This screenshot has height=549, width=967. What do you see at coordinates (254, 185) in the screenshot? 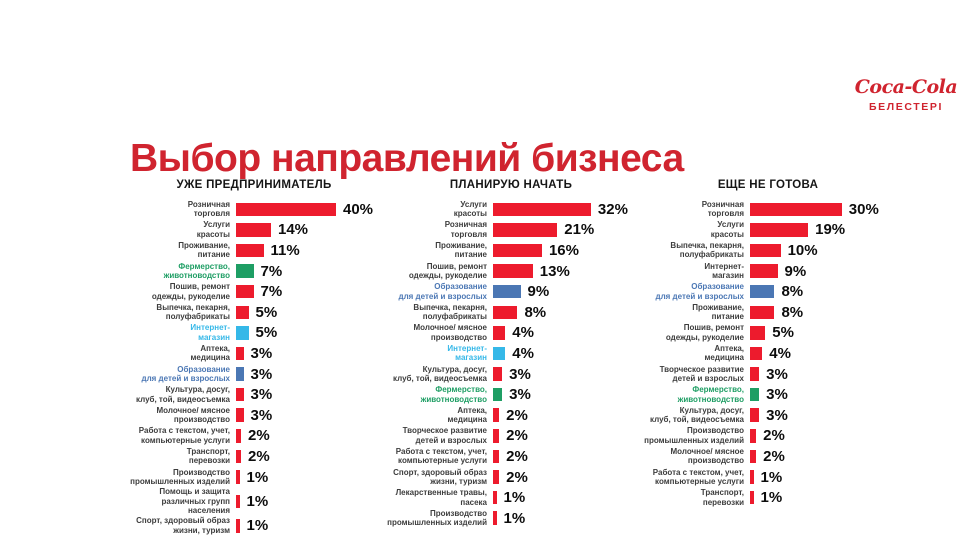
I see `panel-title: УЖЕ ПРЕДПРИНИМАТЕЛЬ` at bounding box center [254, 185].